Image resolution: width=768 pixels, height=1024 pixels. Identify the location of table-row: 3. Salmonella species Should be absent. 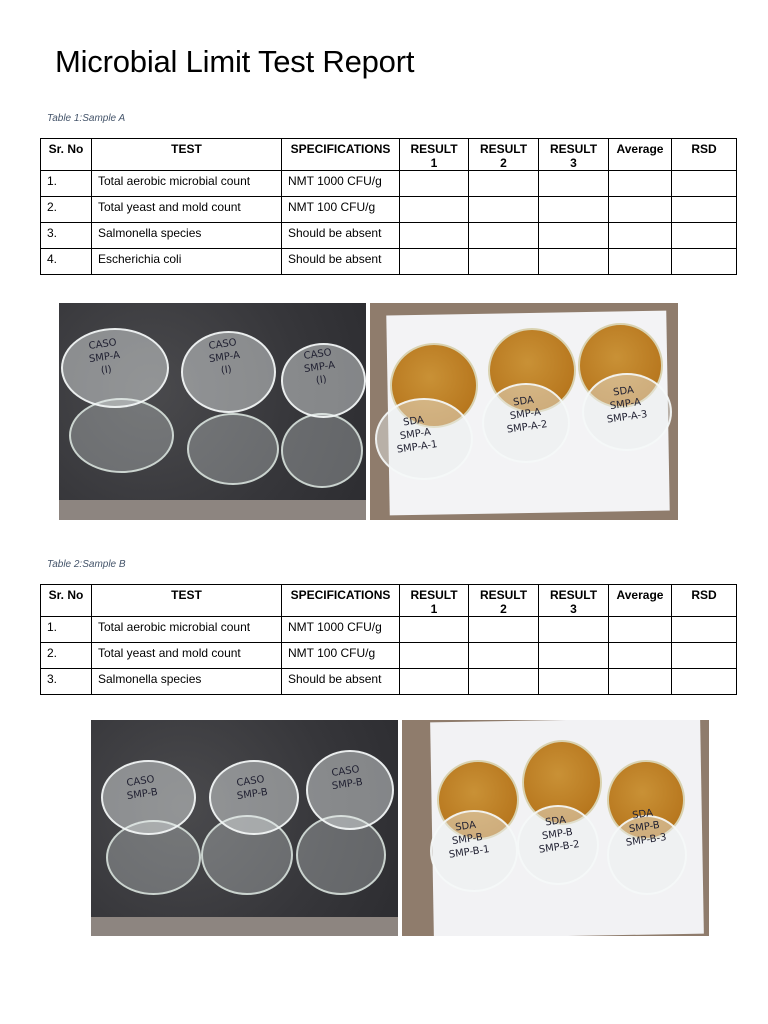
(388, 681).